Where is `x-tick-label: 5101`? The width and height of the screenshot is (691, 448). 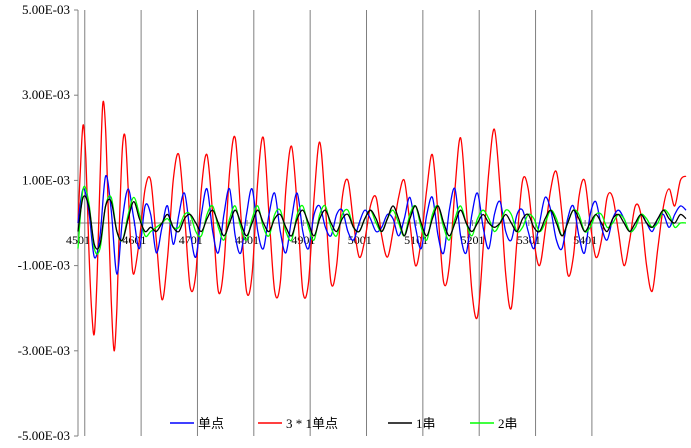
x-tick-label: 5101 is located at coordinates (416, 240).